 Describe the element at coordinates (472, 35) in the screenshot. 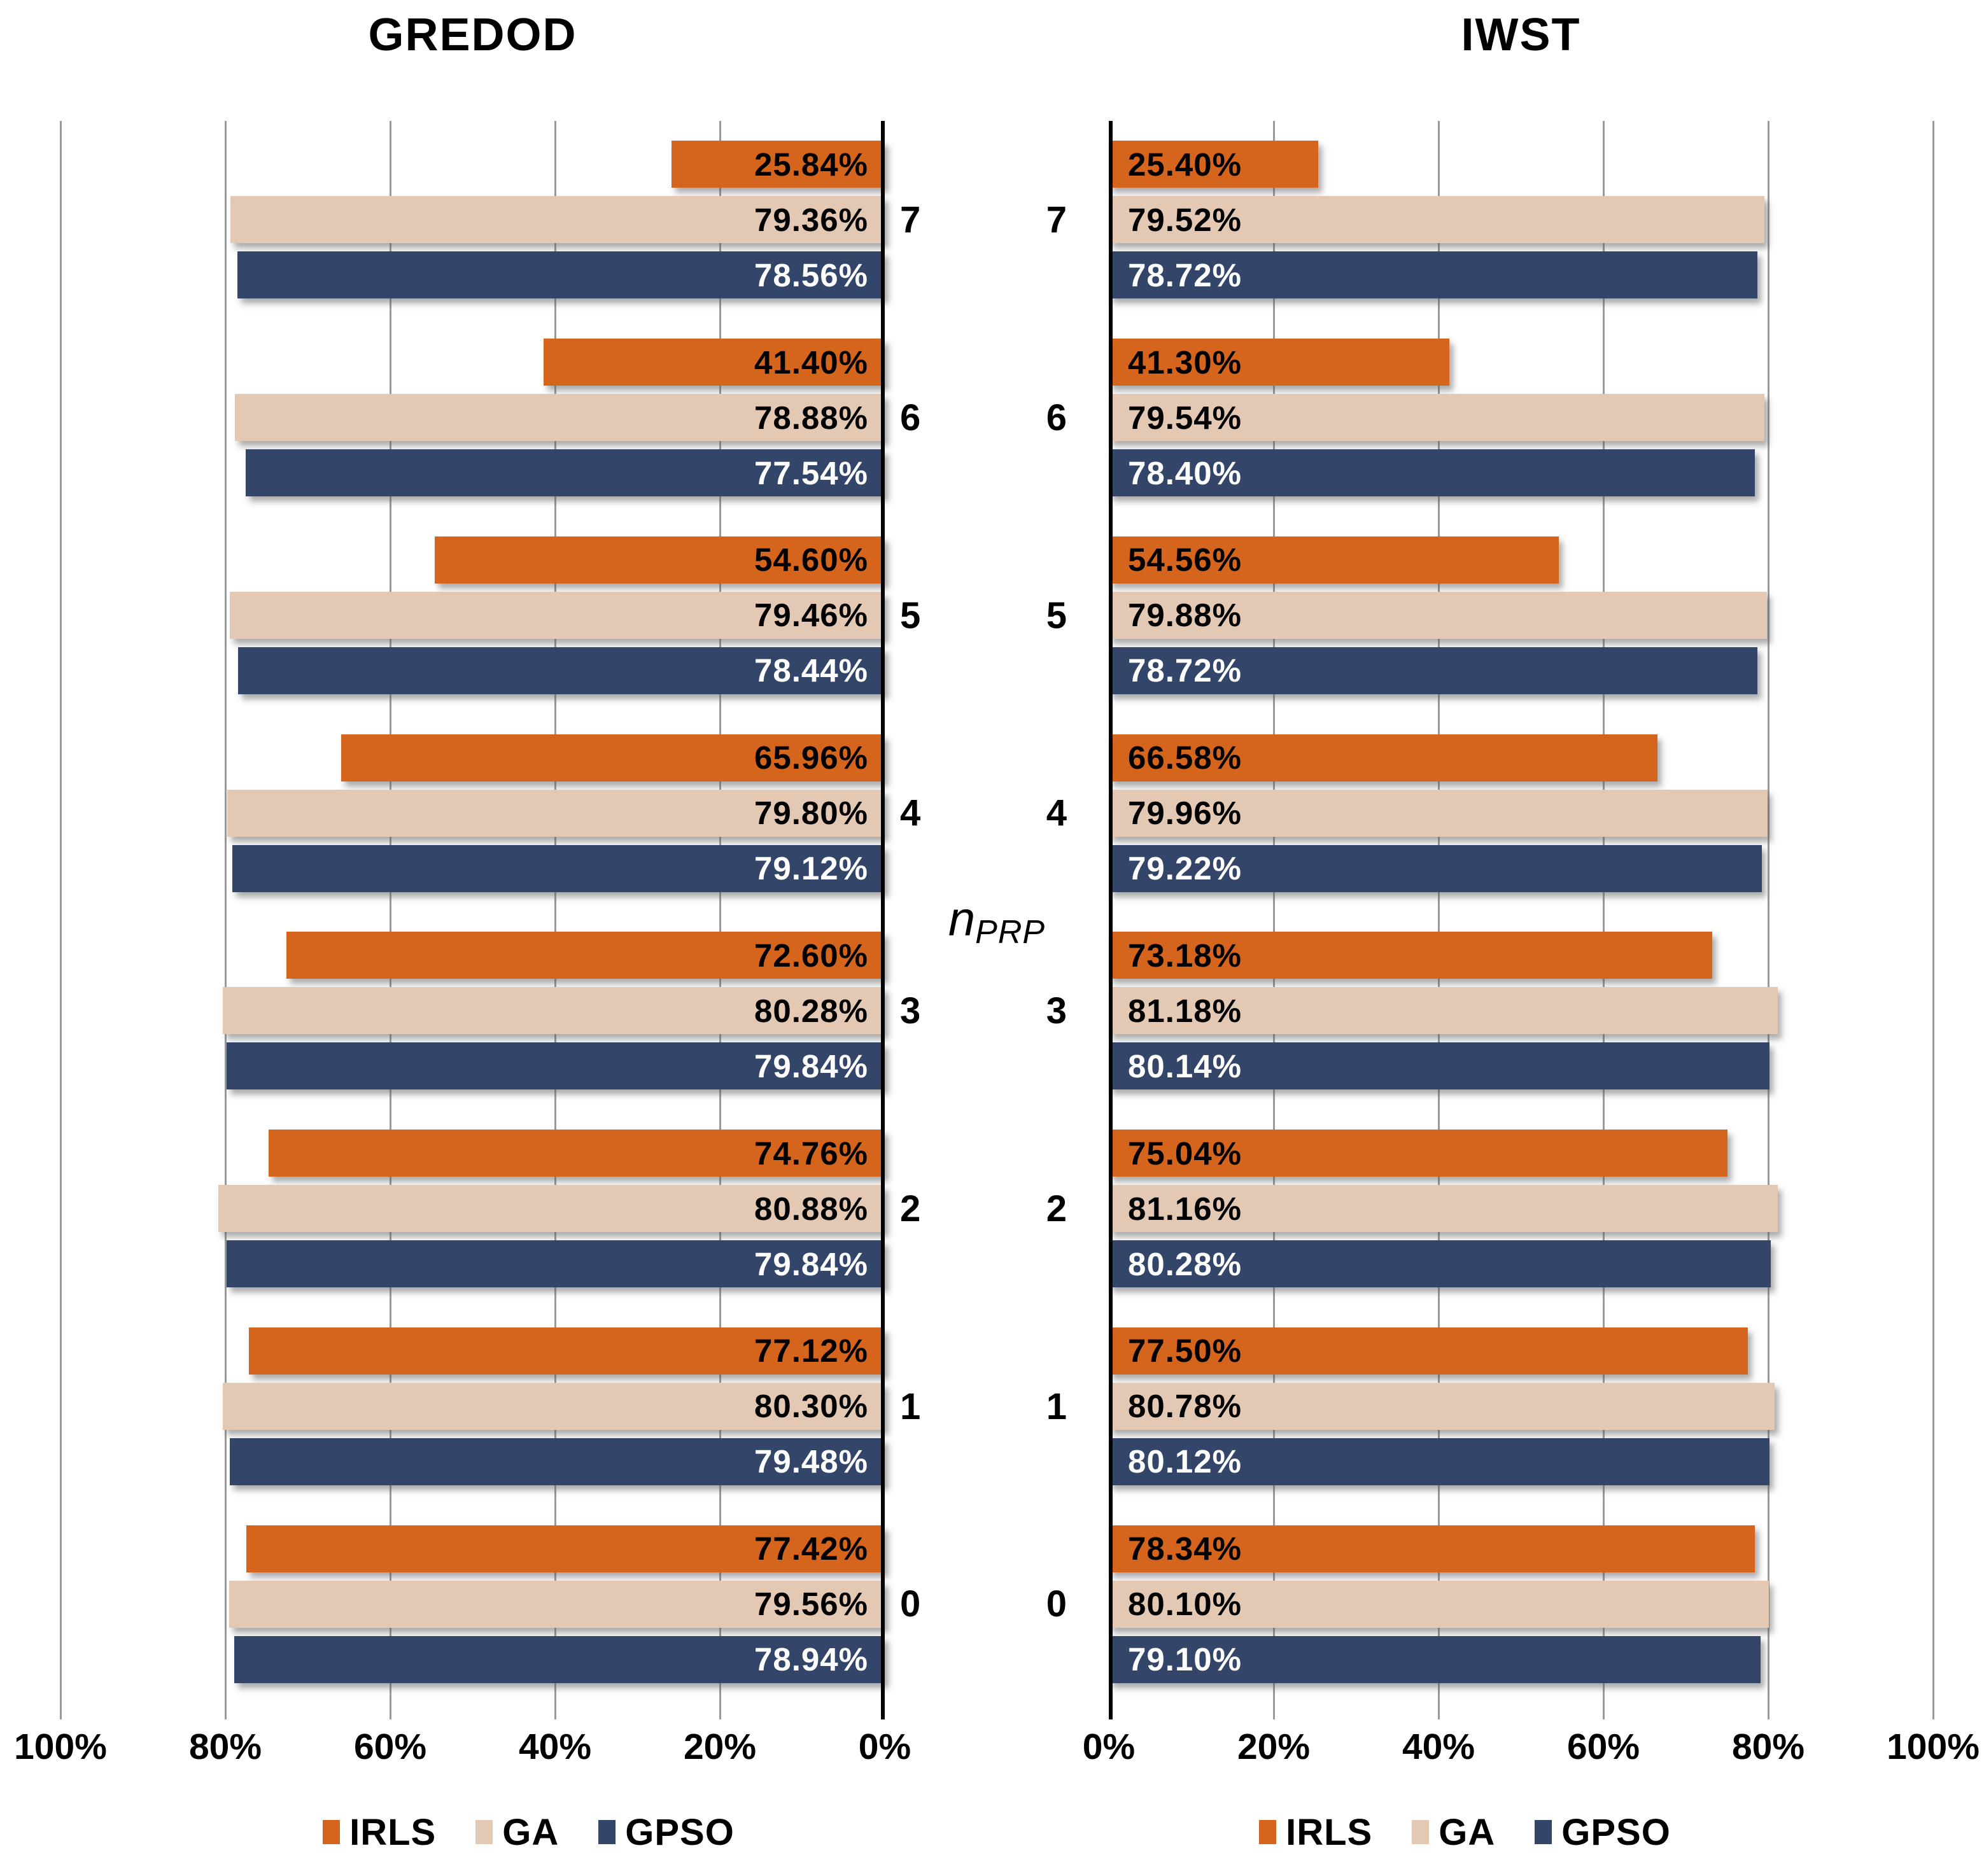

I see `chart-title-gredod: GREDOD` at that location.